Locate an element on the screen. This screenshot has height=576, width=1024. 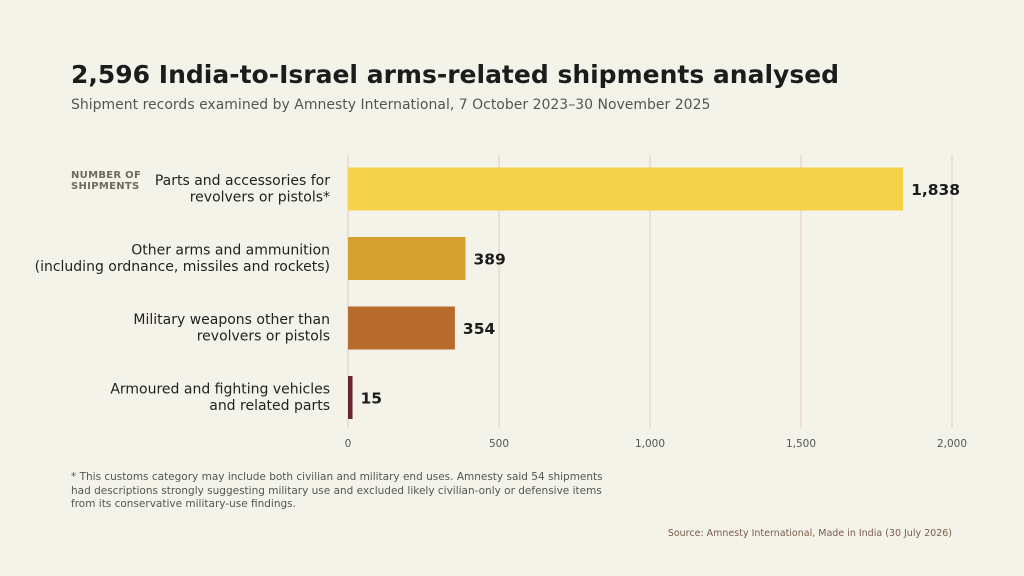
category-label: revolvers or pistols* is located at coordinates (260, 198).